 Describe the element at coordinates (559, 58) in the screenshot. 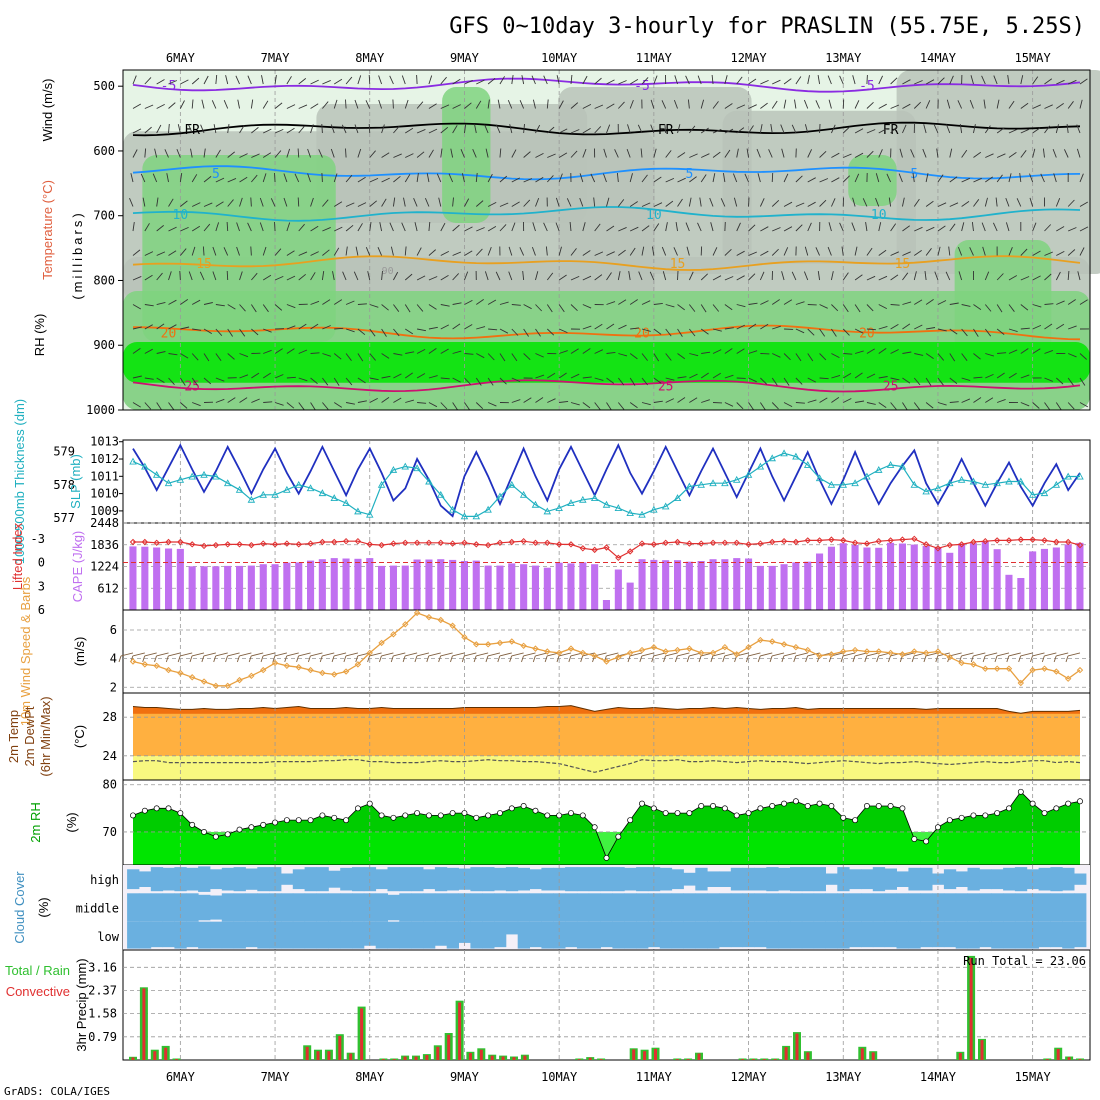

I see `top-date-label: 10MAY` at that location.